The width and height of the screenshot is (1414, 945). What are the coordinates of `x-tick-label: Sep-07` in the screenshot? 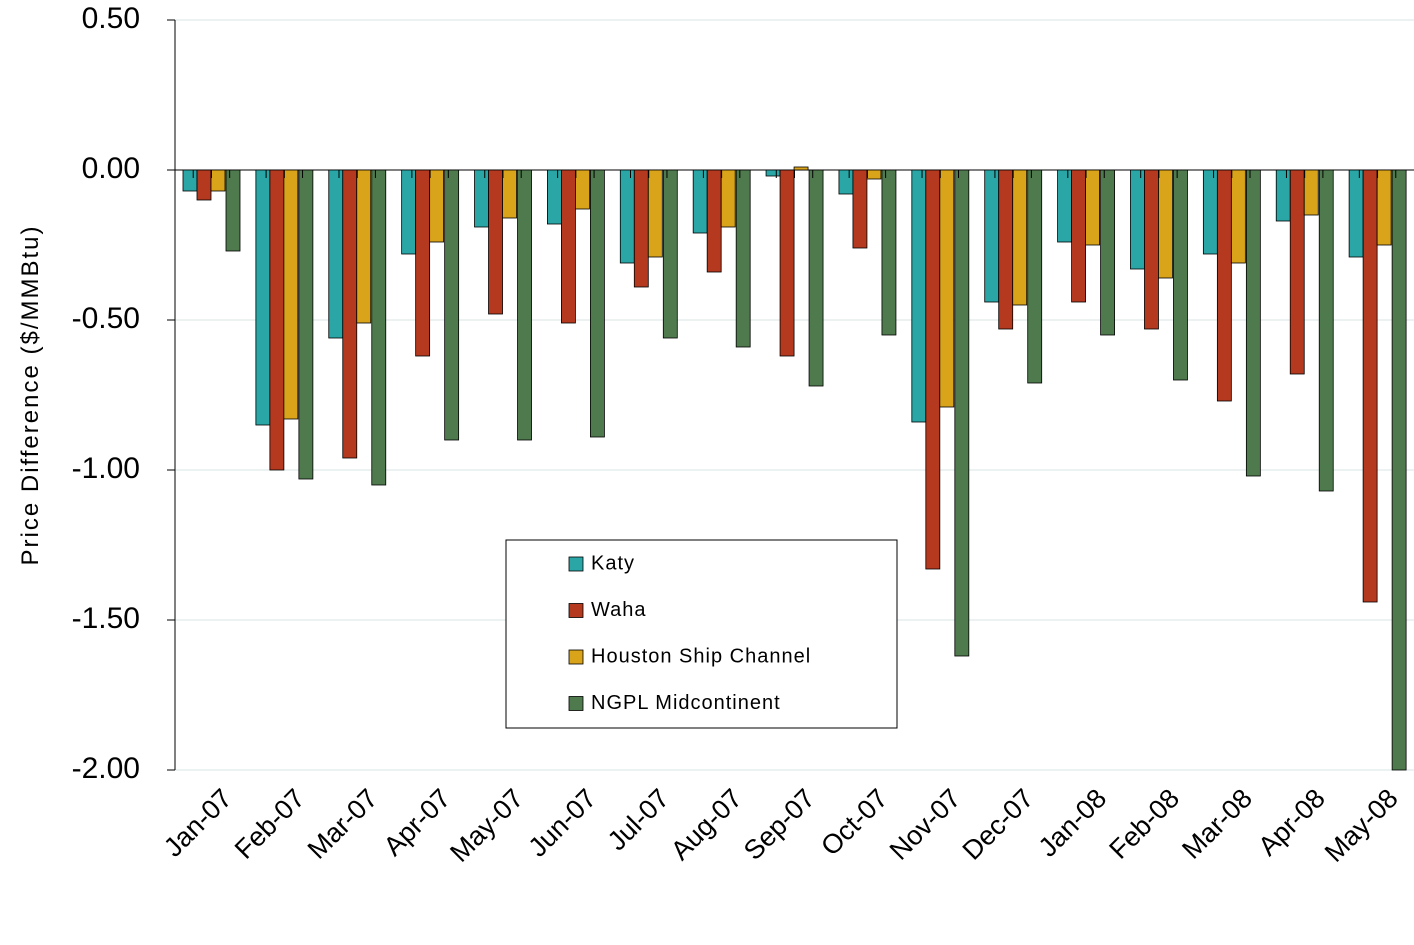 It's located at (779, 824).